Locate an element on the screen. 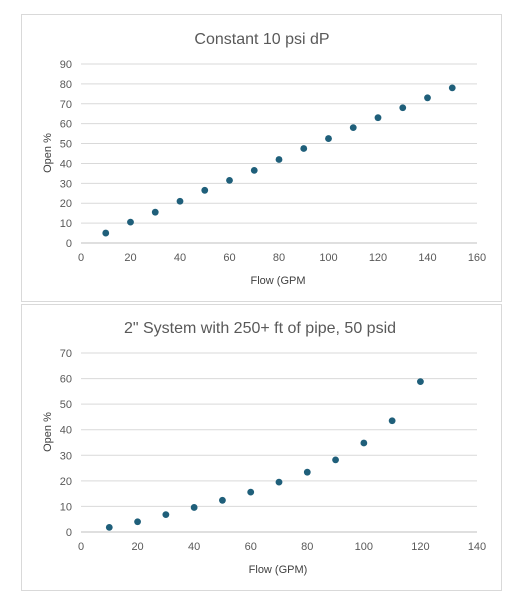 The height and width of the screenshot is (605, 521). chart-1-x-tick-label: 20 is located at coordinates (130, 258).